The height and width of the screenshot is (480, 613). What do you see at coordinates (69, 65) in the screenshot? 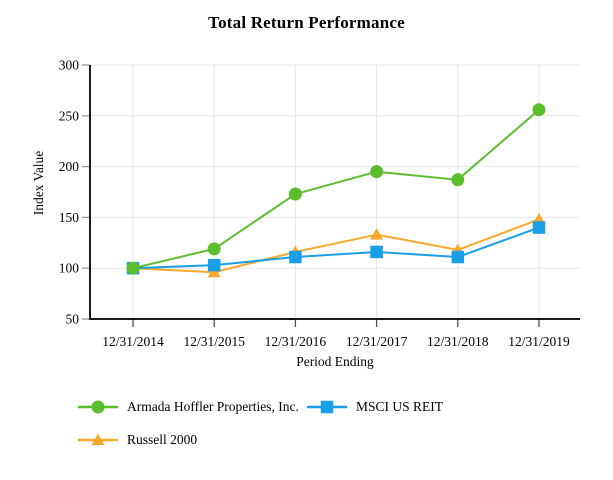
I see `y-tick-label: 300` at bounding box center [69, 65].